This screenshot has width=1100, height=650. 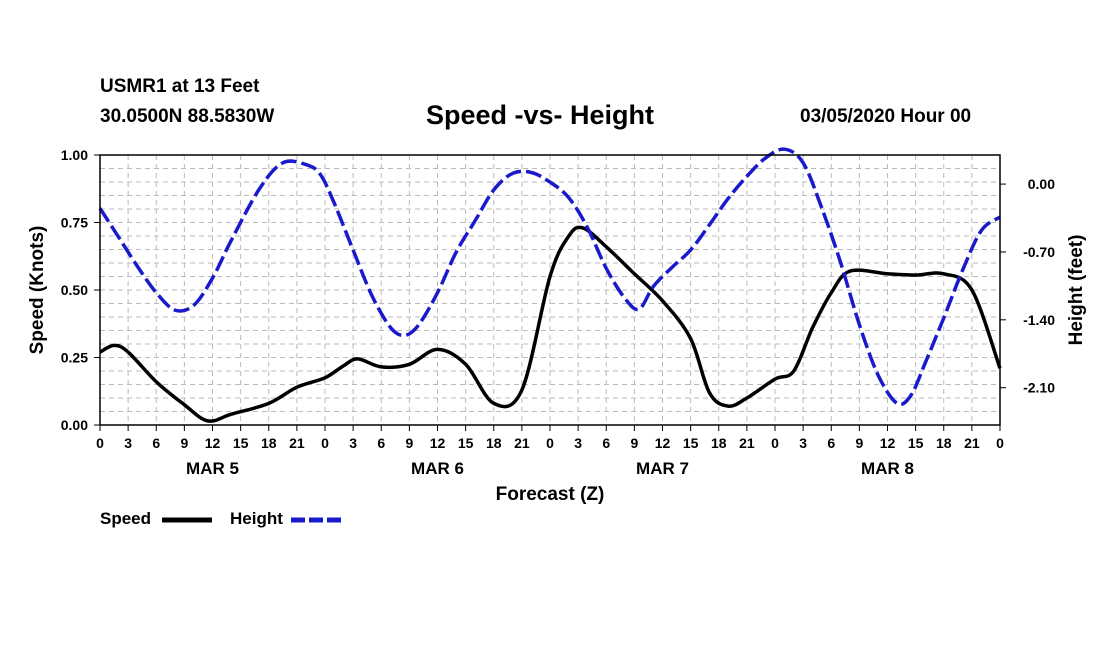 I want to click on day-label: MAR 8, so click(x=887, y=468).